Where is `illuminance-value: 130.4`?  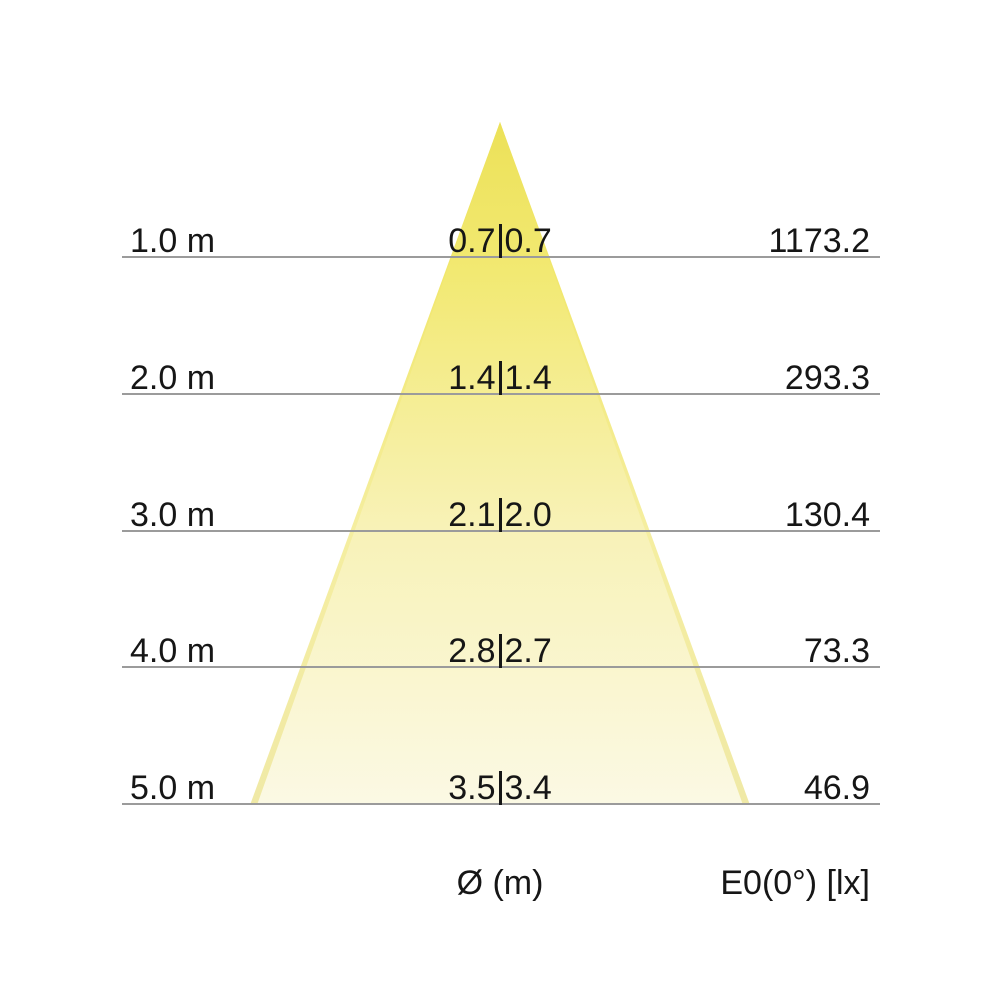 illuminance-value: 130.4 is located at coordinates (827, 515).